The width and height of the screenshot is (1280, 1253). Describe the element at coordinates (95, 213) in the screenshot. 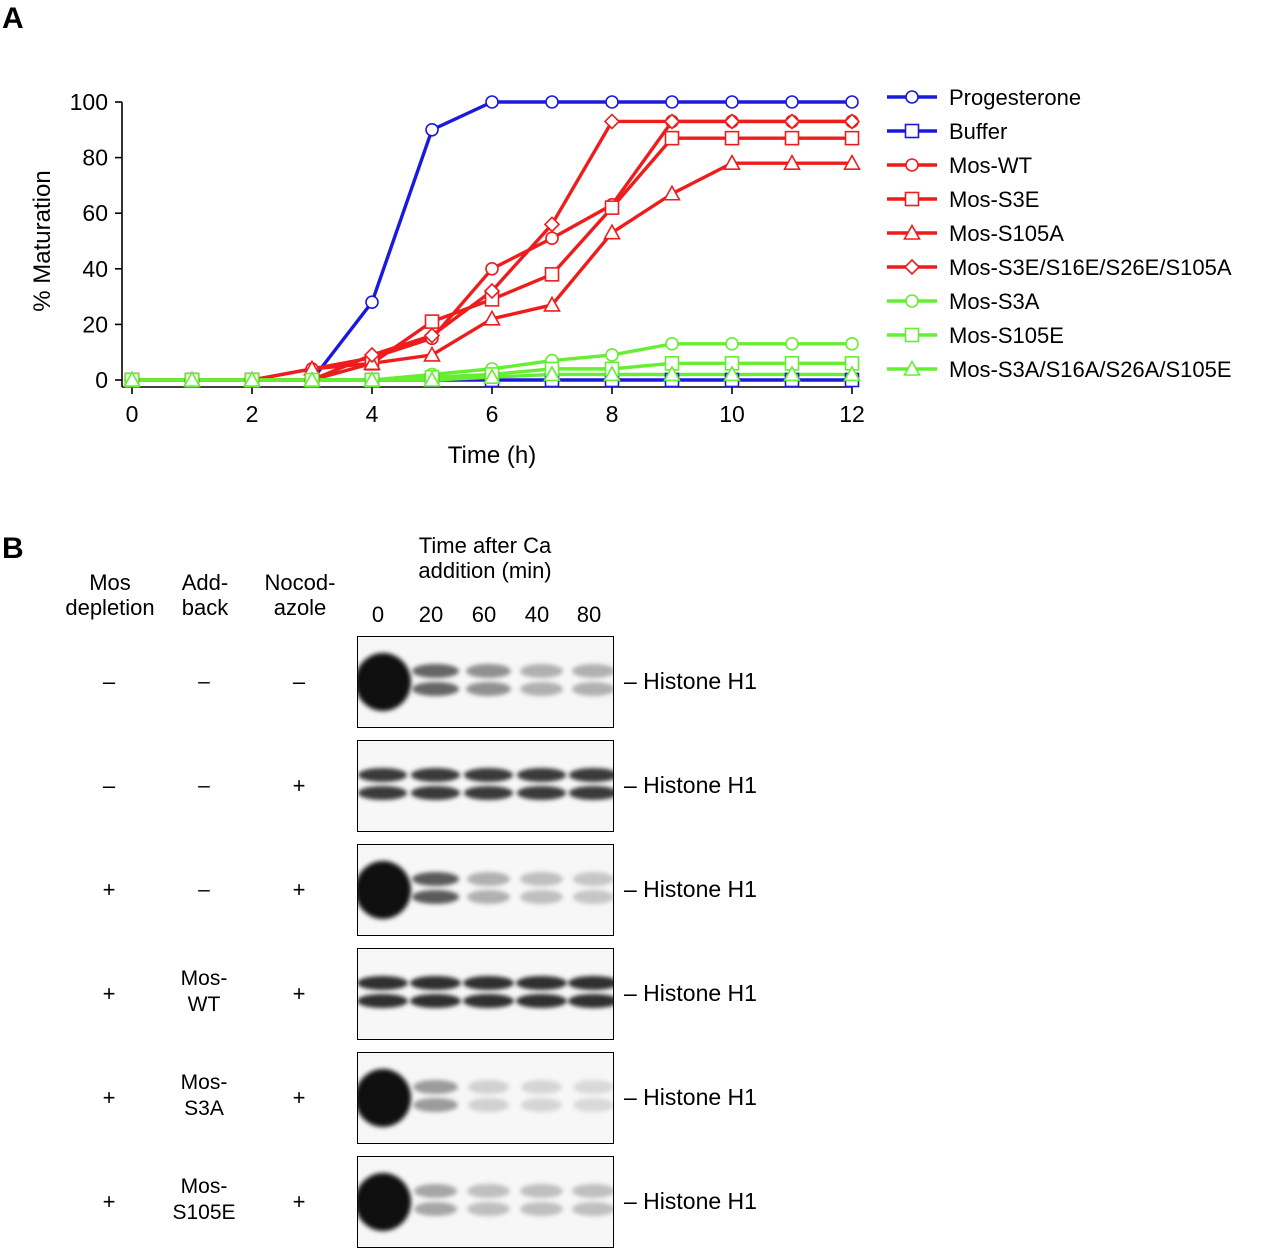

I see `y-tick-label: 60` at that location.